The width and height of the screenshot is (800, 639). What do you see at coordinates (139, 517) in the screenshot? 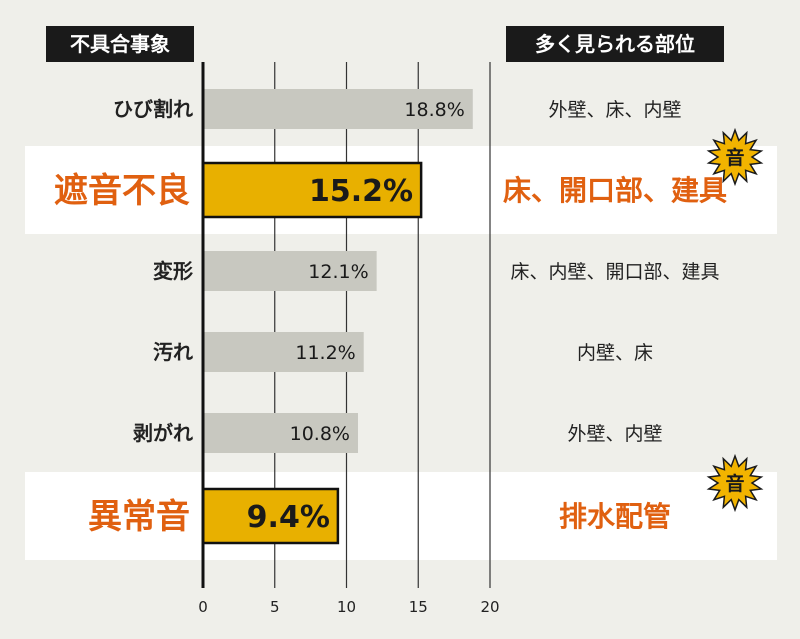
I see `category-label: 異常音` at bounding box center [139, 517].